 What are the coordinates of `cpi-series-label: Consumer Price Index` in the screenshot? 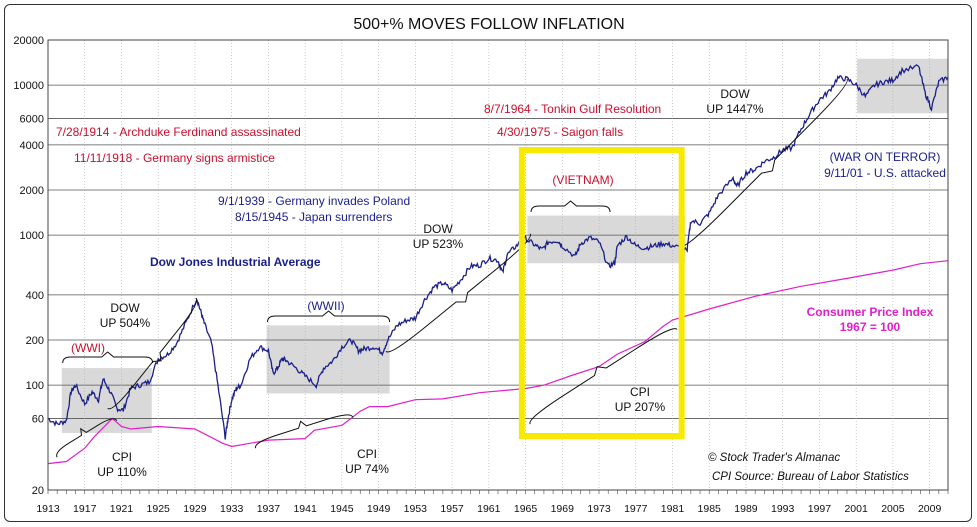 It's located at (870, 312).